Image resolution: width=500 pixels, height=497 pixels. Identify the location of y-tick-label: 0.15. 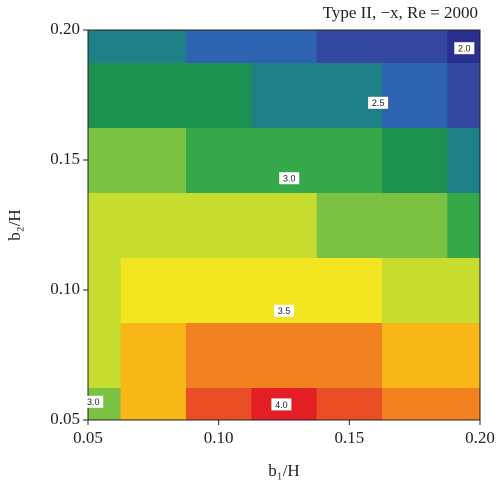
(65, 158).